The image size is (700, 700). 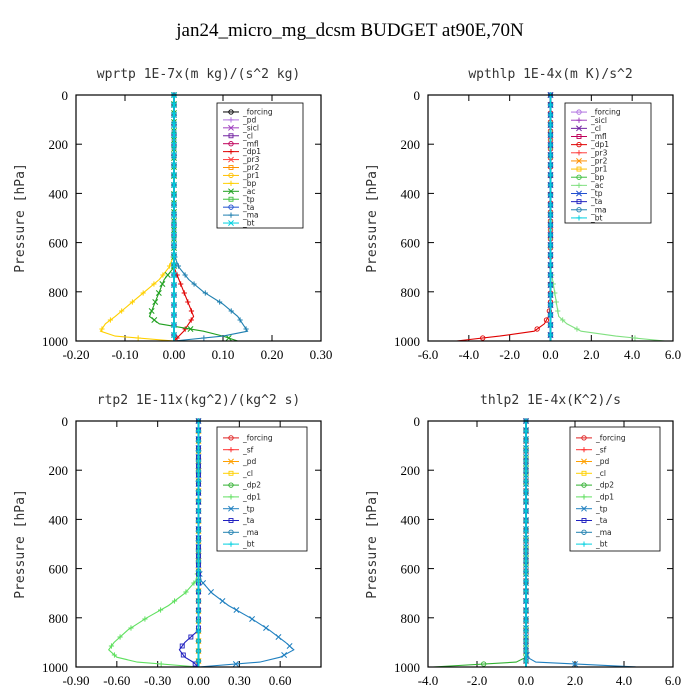 What do you see at coordinates (601, 449) in the screenshot?
I see `legend-entry: _sf` at bounding box center [601, 449].